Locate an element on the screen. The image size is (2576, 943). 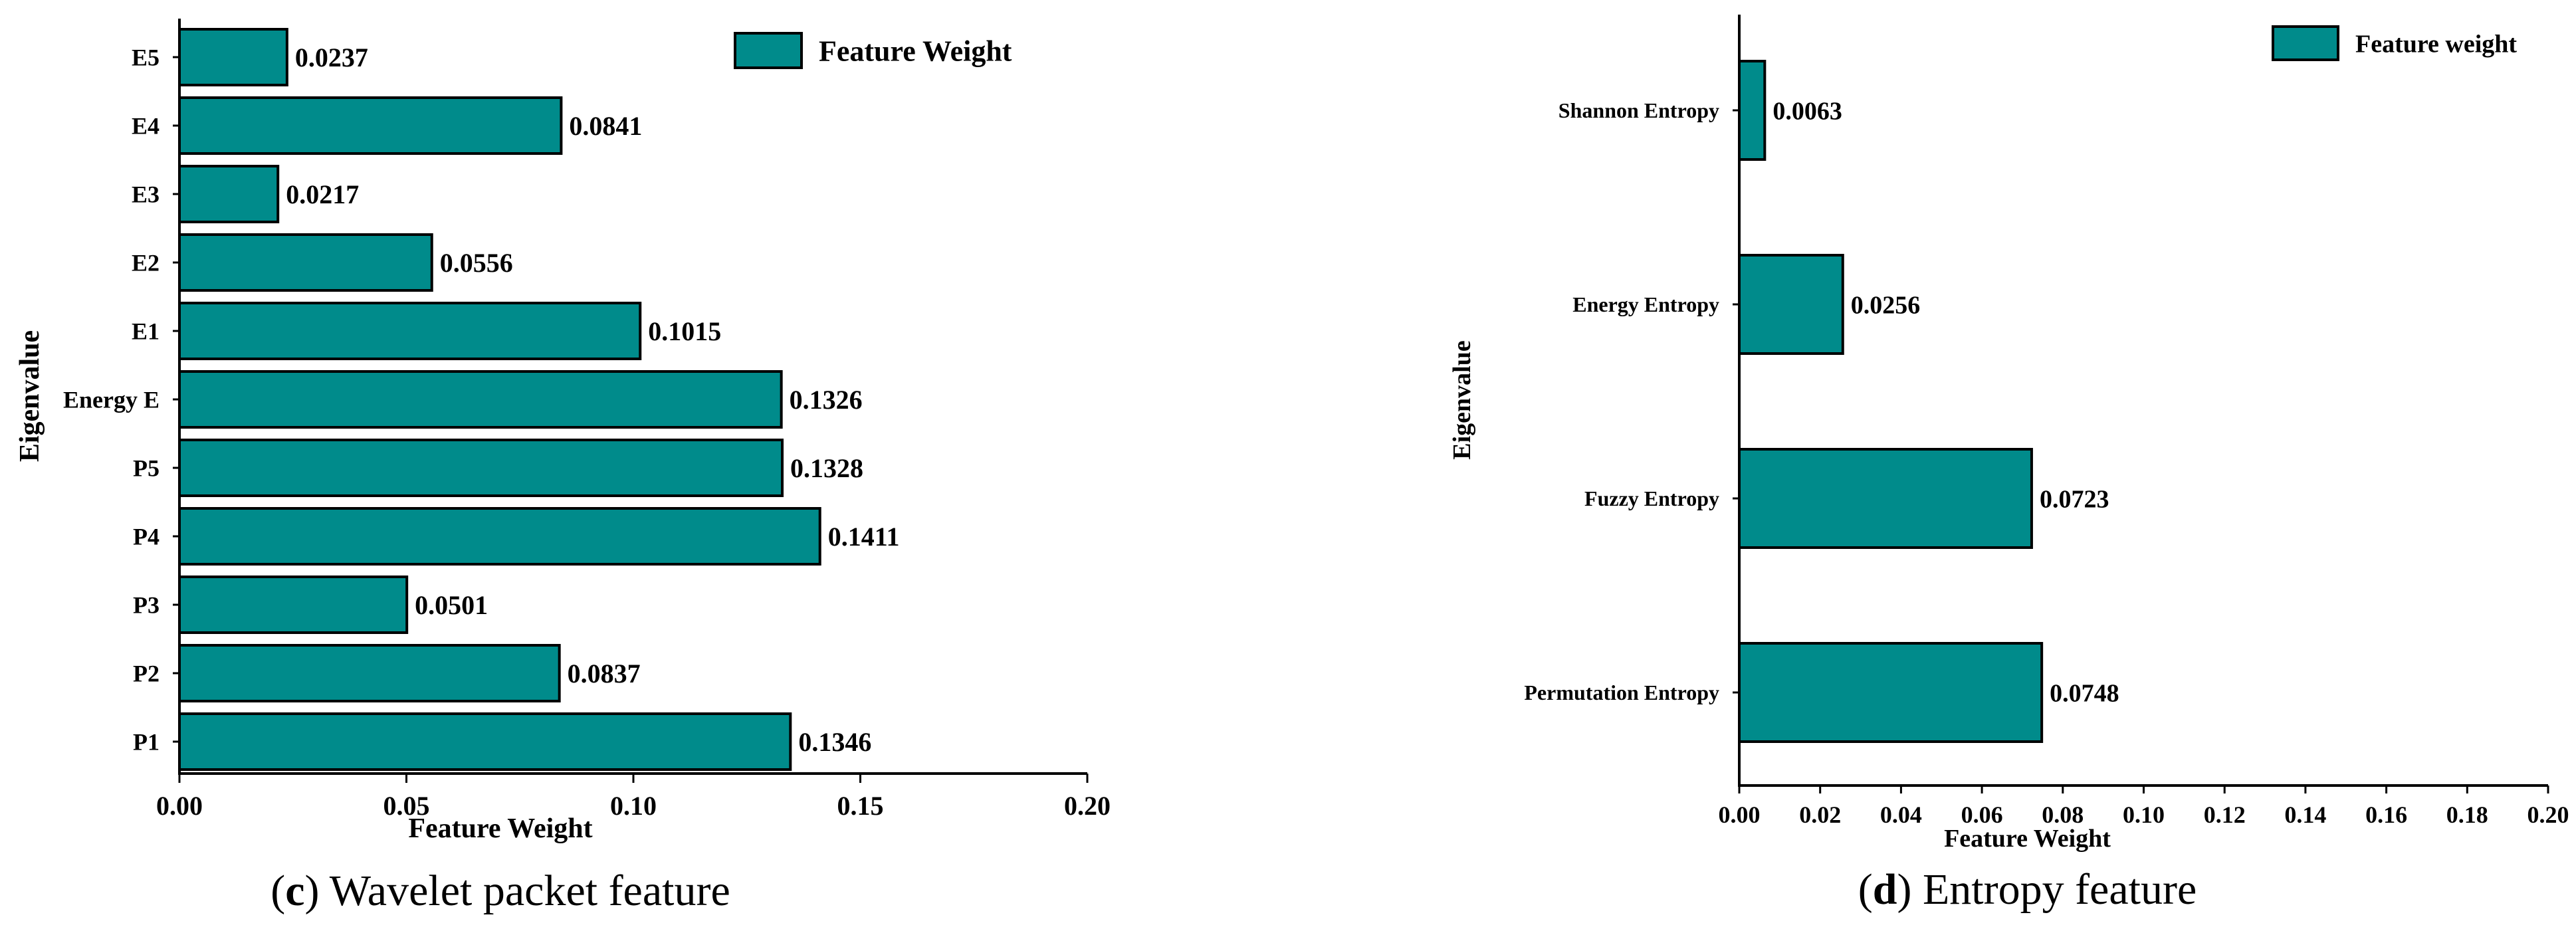
data-label: 0.1328 is located at coordinates (826, 468).